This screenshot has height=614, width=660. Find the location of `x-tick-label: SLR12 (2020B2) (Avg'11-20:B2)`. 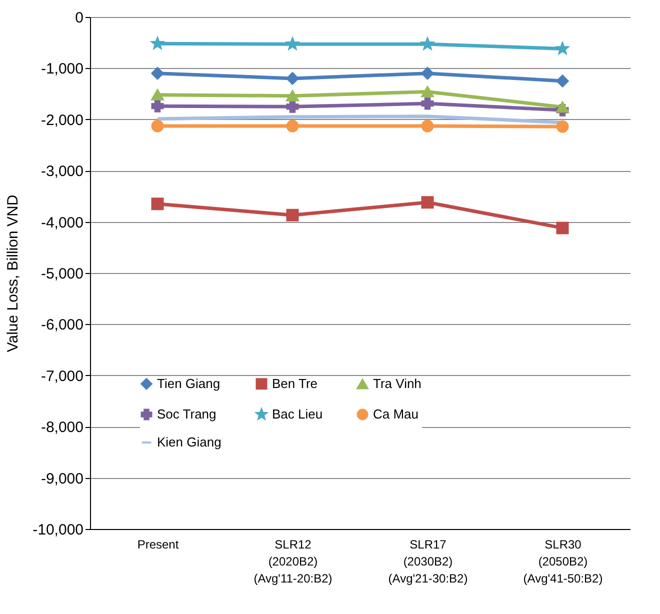

x-tick-label: SLR12 (2020B2) (Avg'11-20:B2) is located at coordinates (293, 562).